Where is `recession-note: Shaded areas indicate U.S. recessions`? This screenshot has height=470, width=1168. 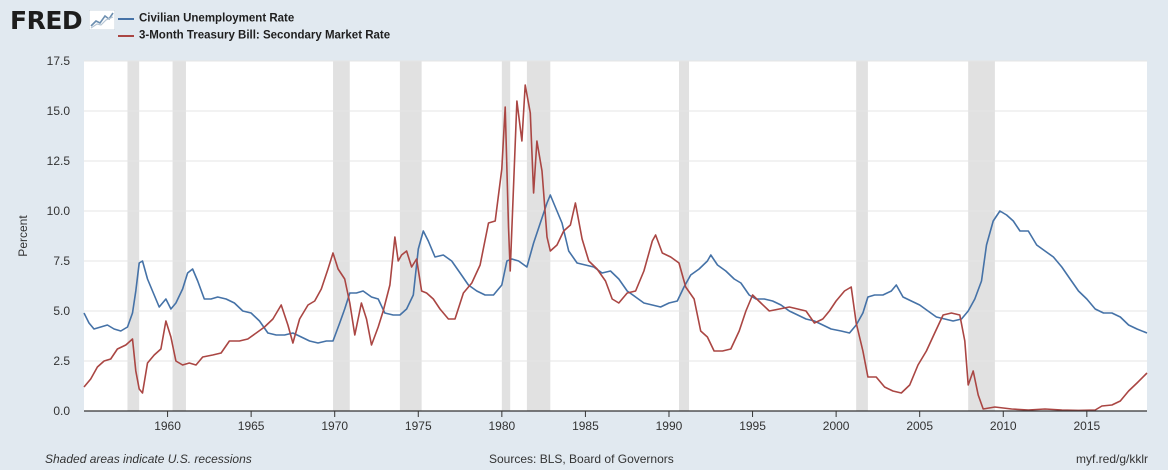 recession-note: Shaded areas indicate U.S. recessions is located at coordinates (148, 459).